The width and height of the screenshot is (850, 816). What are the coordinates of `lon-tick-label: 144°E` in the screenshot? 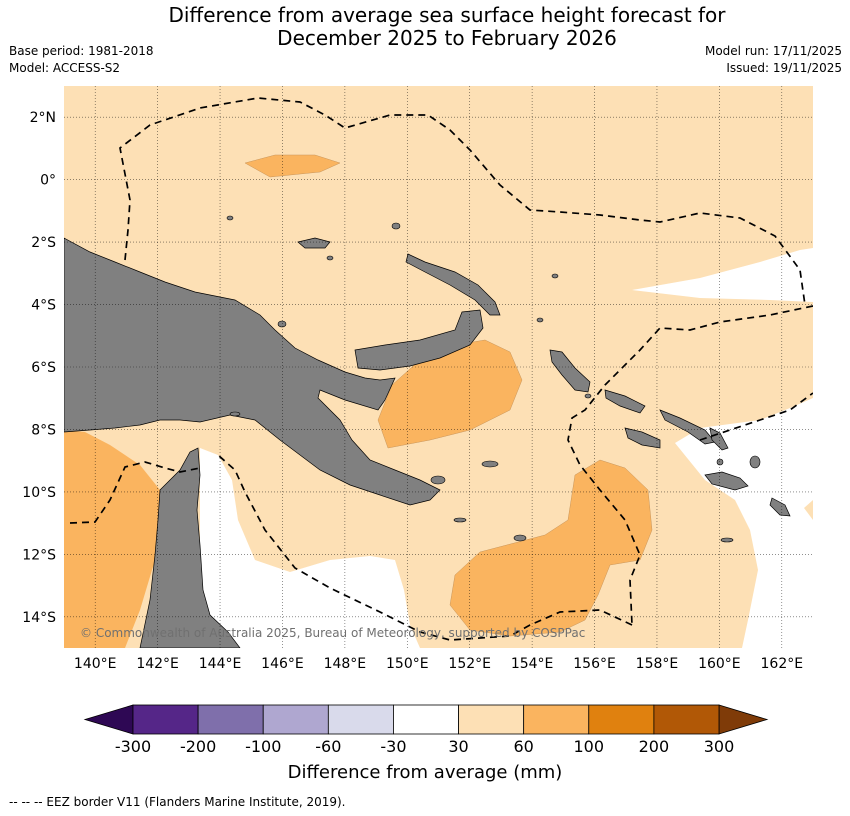 It's located at (220, 664).